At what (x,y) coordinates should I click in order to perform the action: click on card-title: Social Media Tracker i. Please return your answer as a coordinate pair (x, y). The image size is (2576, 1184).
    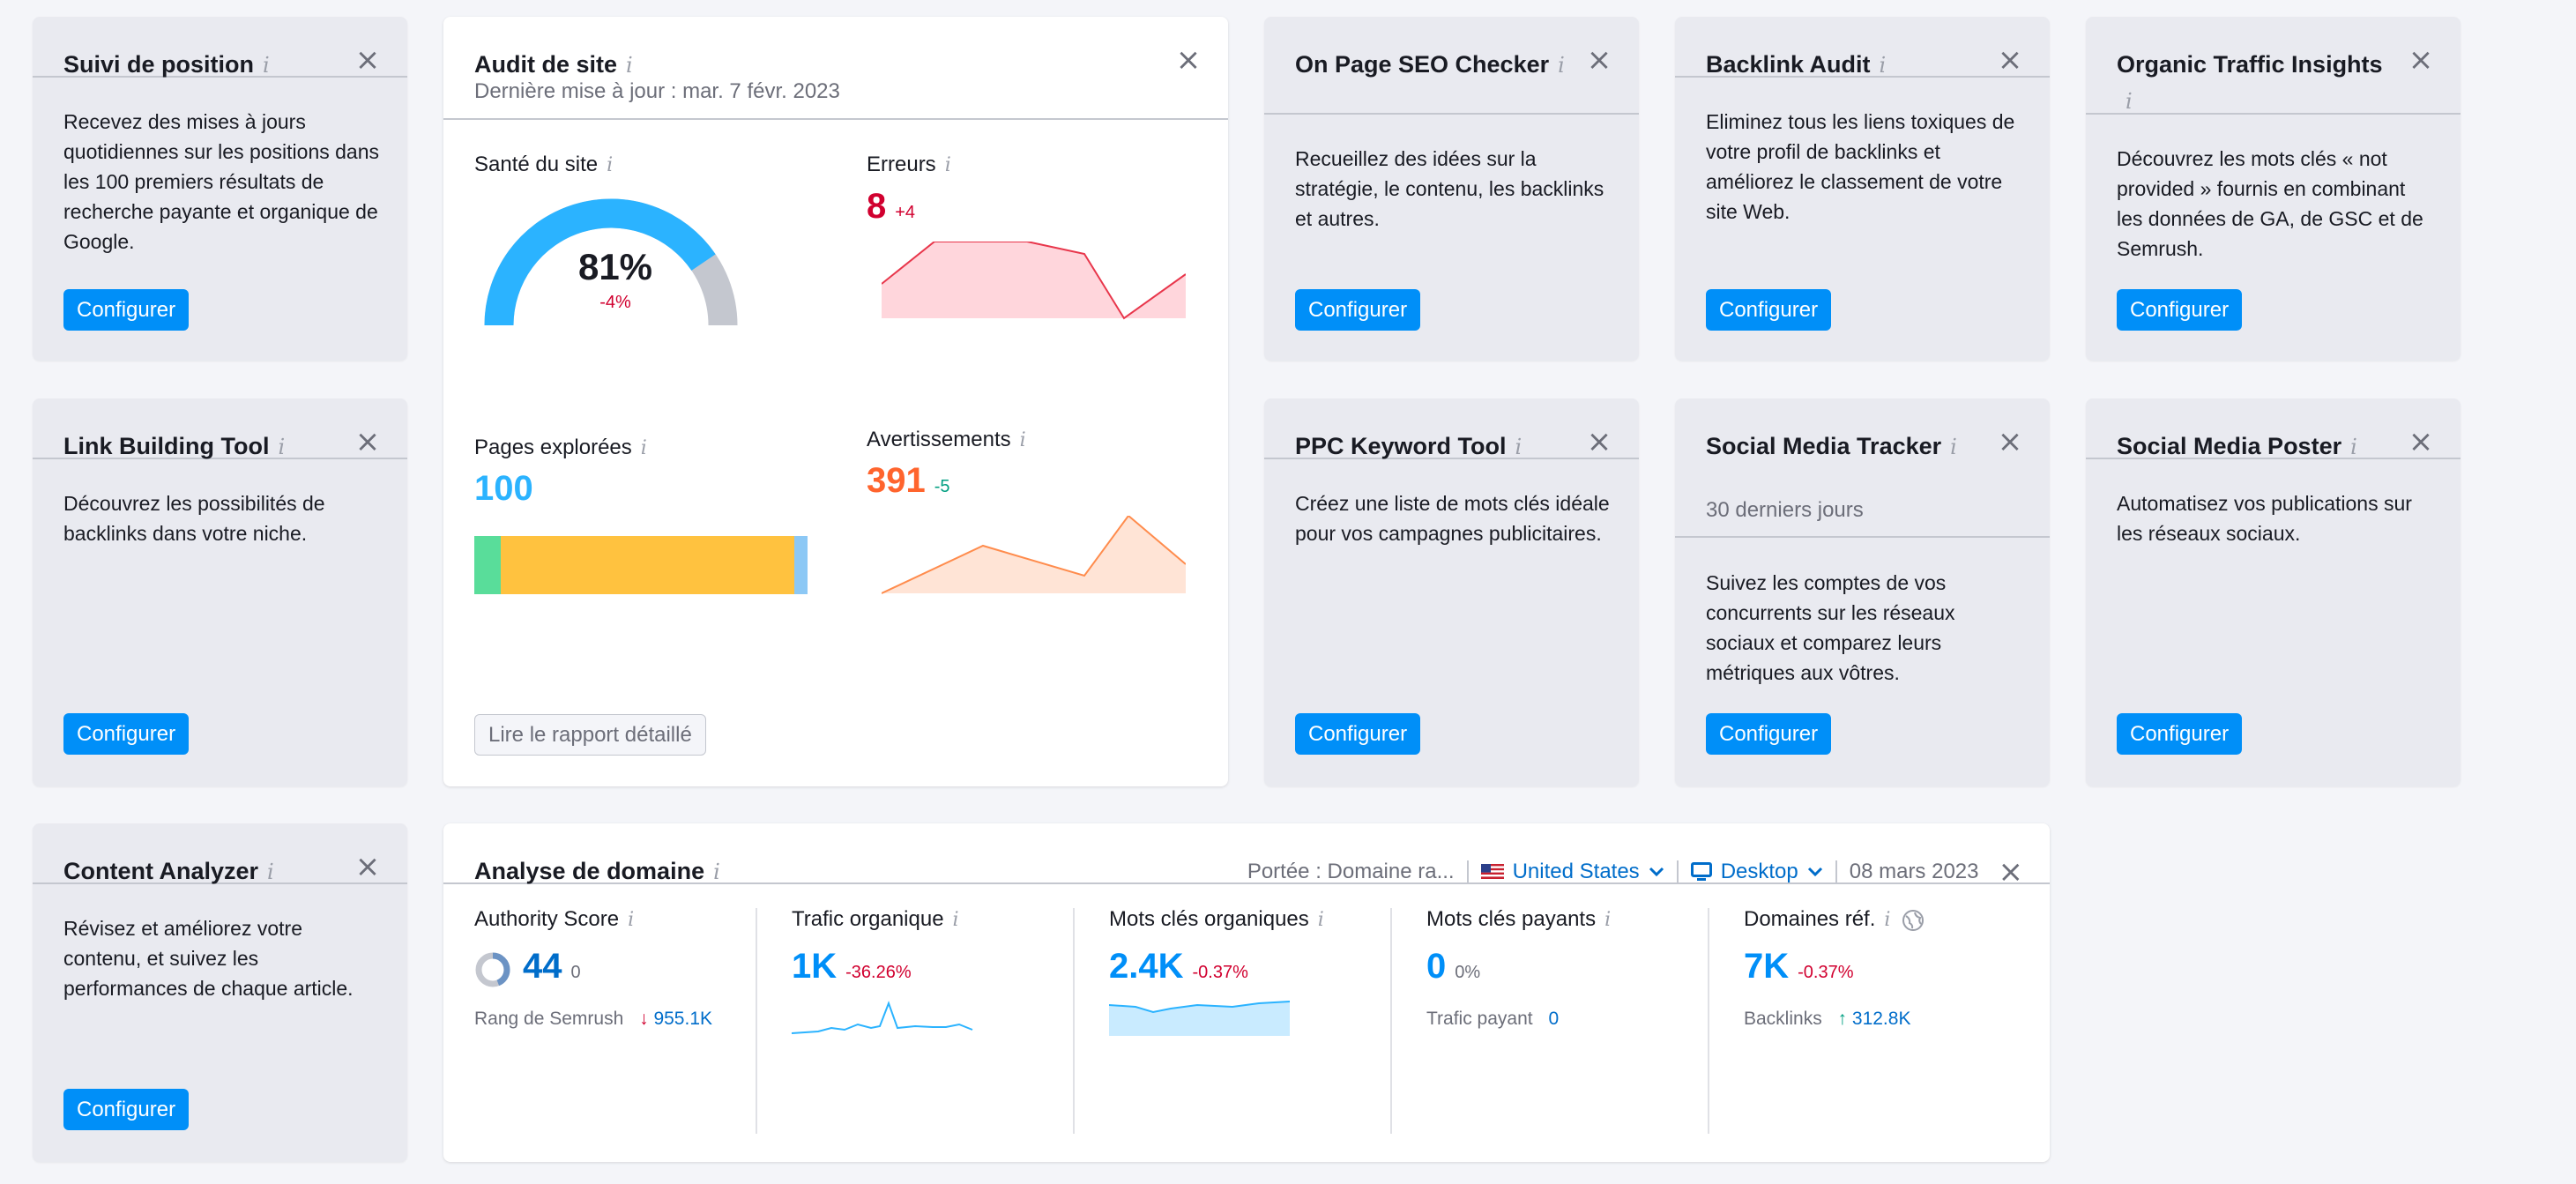
    Looking at the image, I should click on (1843, 446).